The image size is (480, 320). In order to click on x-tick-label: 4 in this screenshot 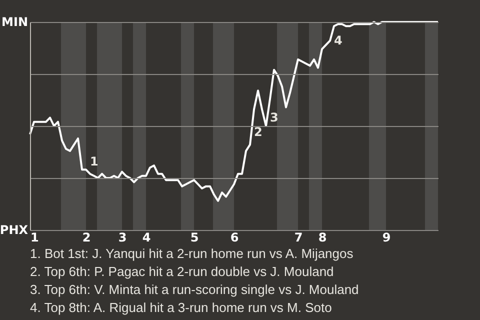, I will do `click(146, 237)`.